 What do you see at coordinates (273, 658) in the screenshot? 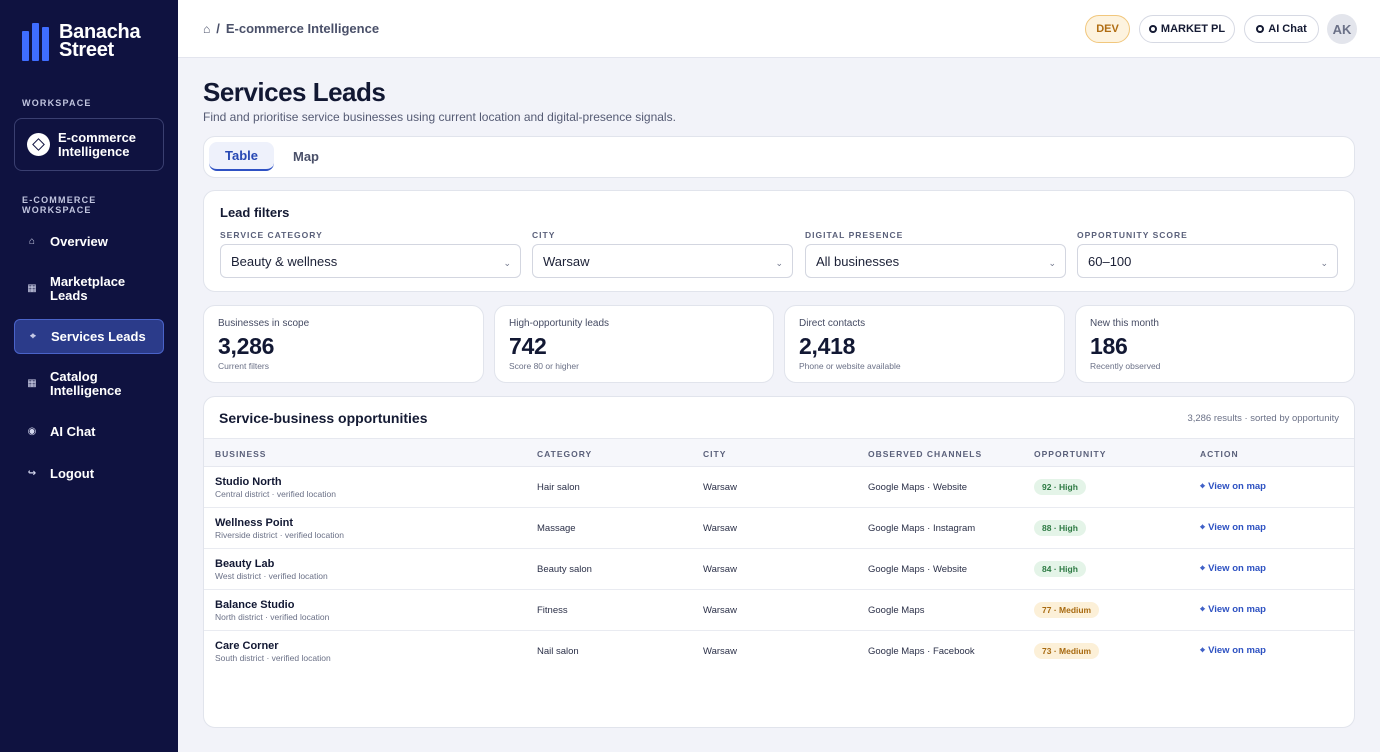
I see `business-location: South district · verified location` at bounding box center [273, 658].